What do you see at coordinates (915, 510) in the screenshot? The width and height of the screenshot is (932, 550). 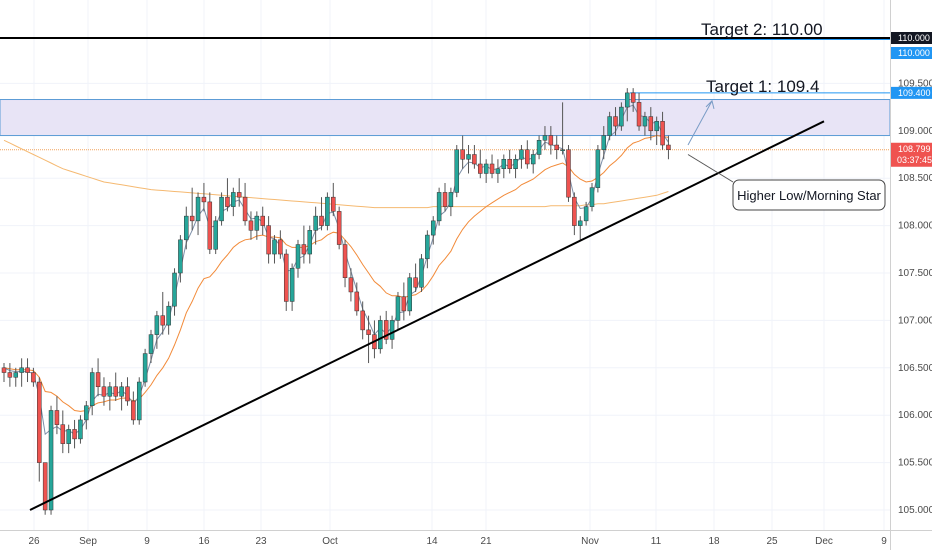 I see `price-tick-label: 105.000` at bounding box center [915, 510].